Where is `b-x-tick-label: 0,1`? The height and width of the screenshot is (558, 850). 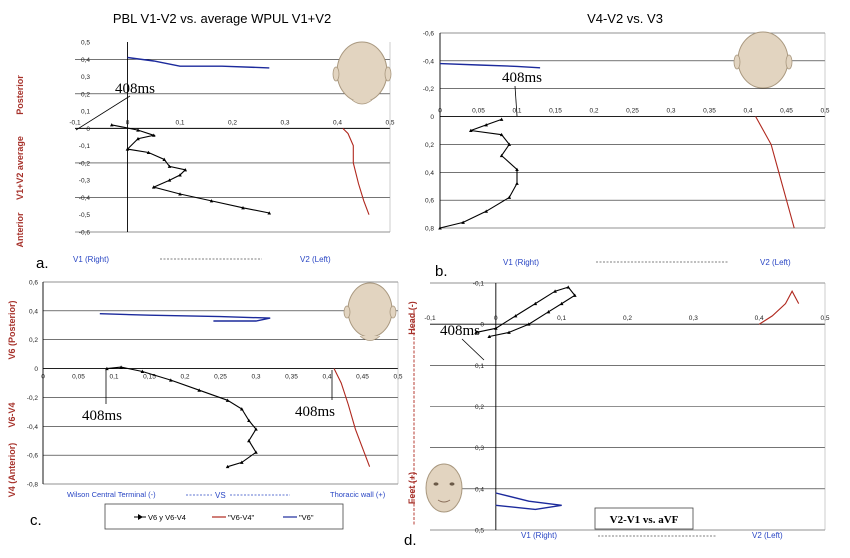 b-x-tick-label: 0,1 is located at coordinates (516, 111).